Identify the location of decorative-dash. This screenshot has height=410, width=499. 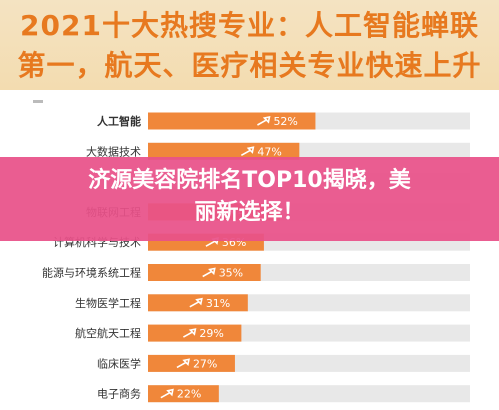
(38, 101).